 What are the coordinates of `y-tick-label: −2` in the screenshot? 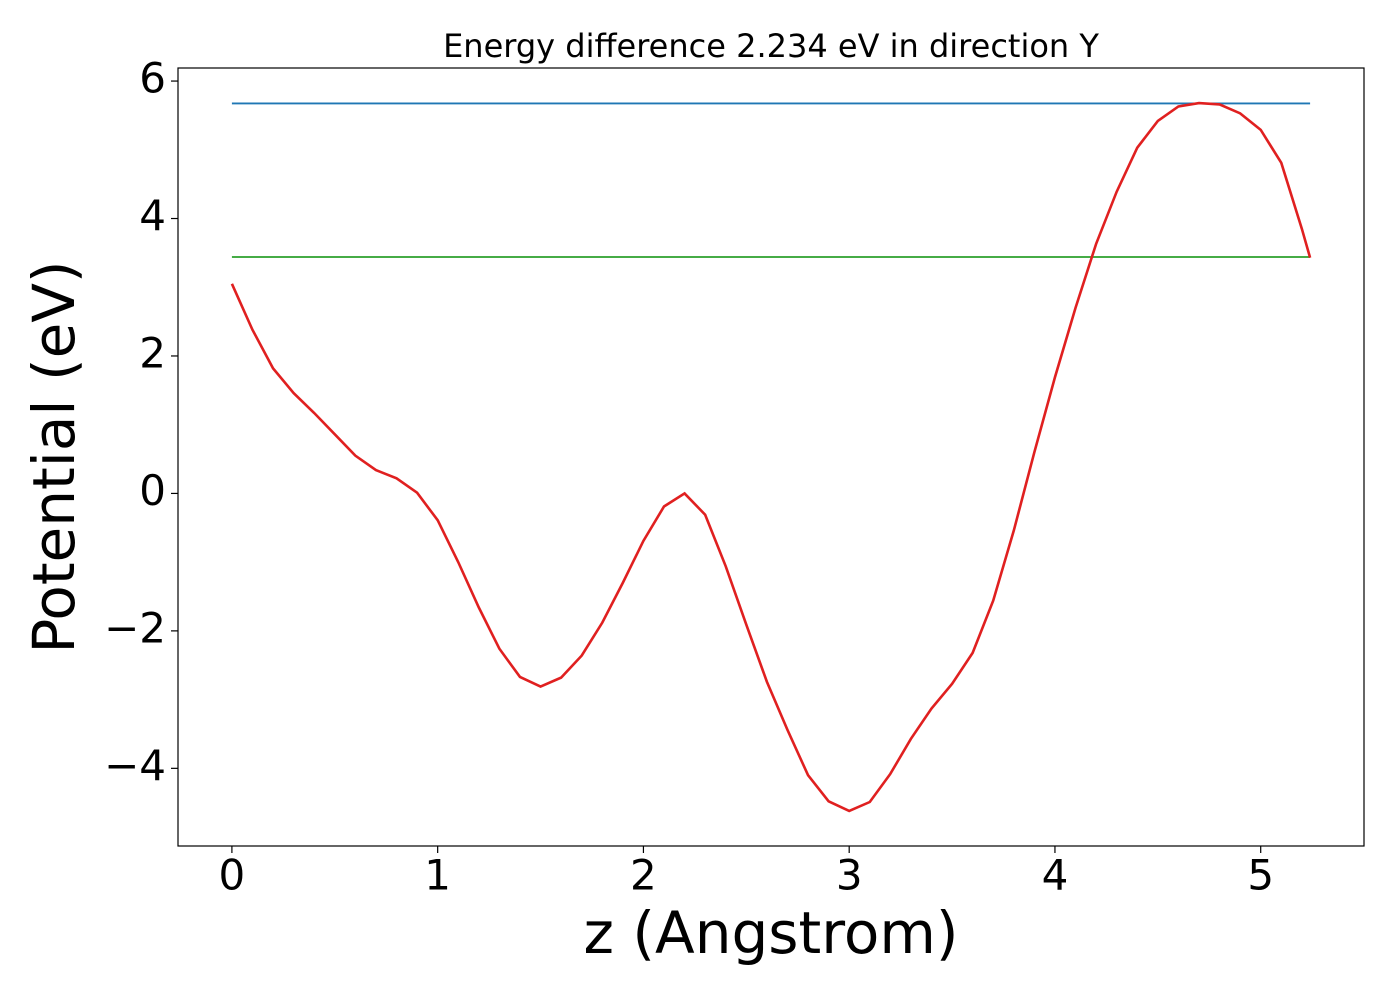 It's located at (135, 627).